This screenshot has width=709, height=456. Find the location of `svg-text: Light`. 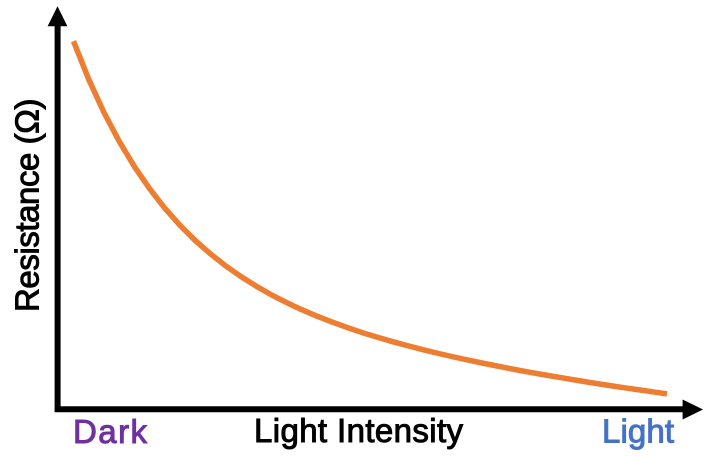

svg-text: Light is located at coordinates (638, 431).